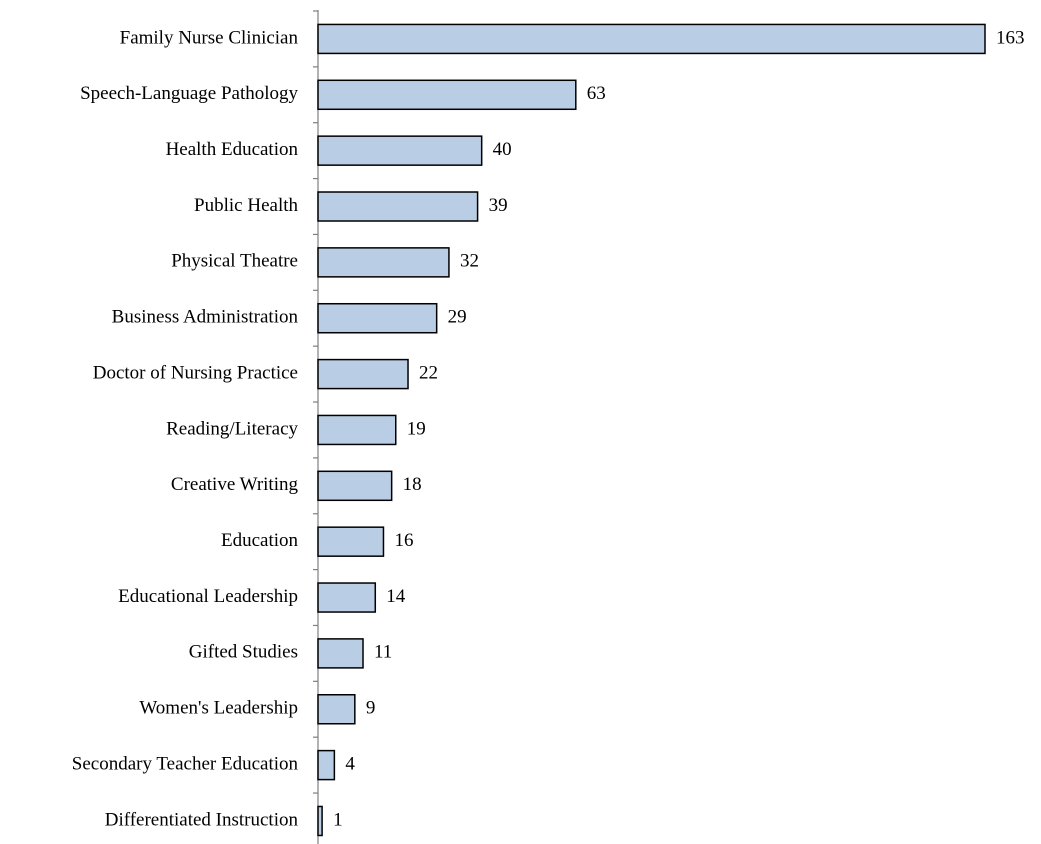 This screenshot has width=1041, height=844. Describe the element at coordinates (246, 205) in the screenshot. I see `category-label: Public Health` at that location.